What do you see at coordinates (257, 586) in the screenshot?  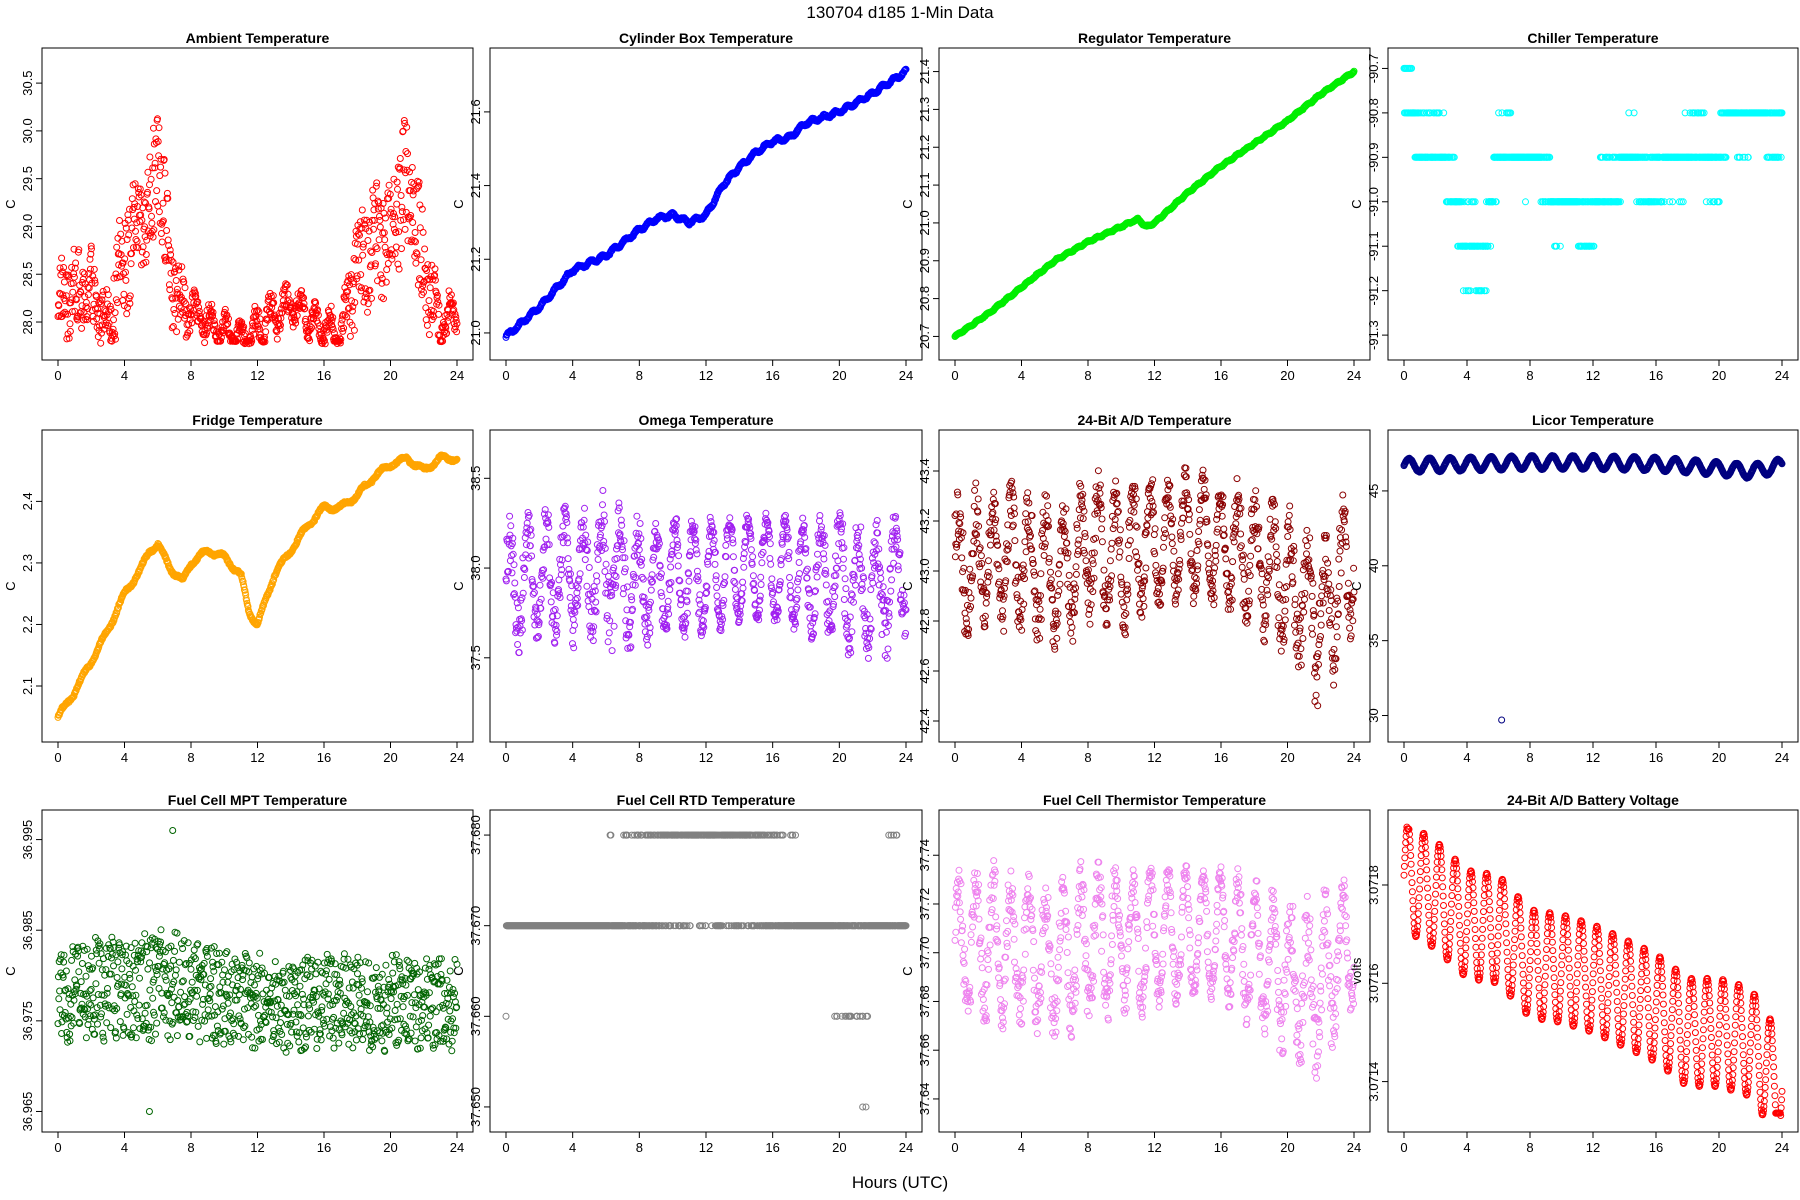 I see `plot-frame` at bounding box center [257, 586].